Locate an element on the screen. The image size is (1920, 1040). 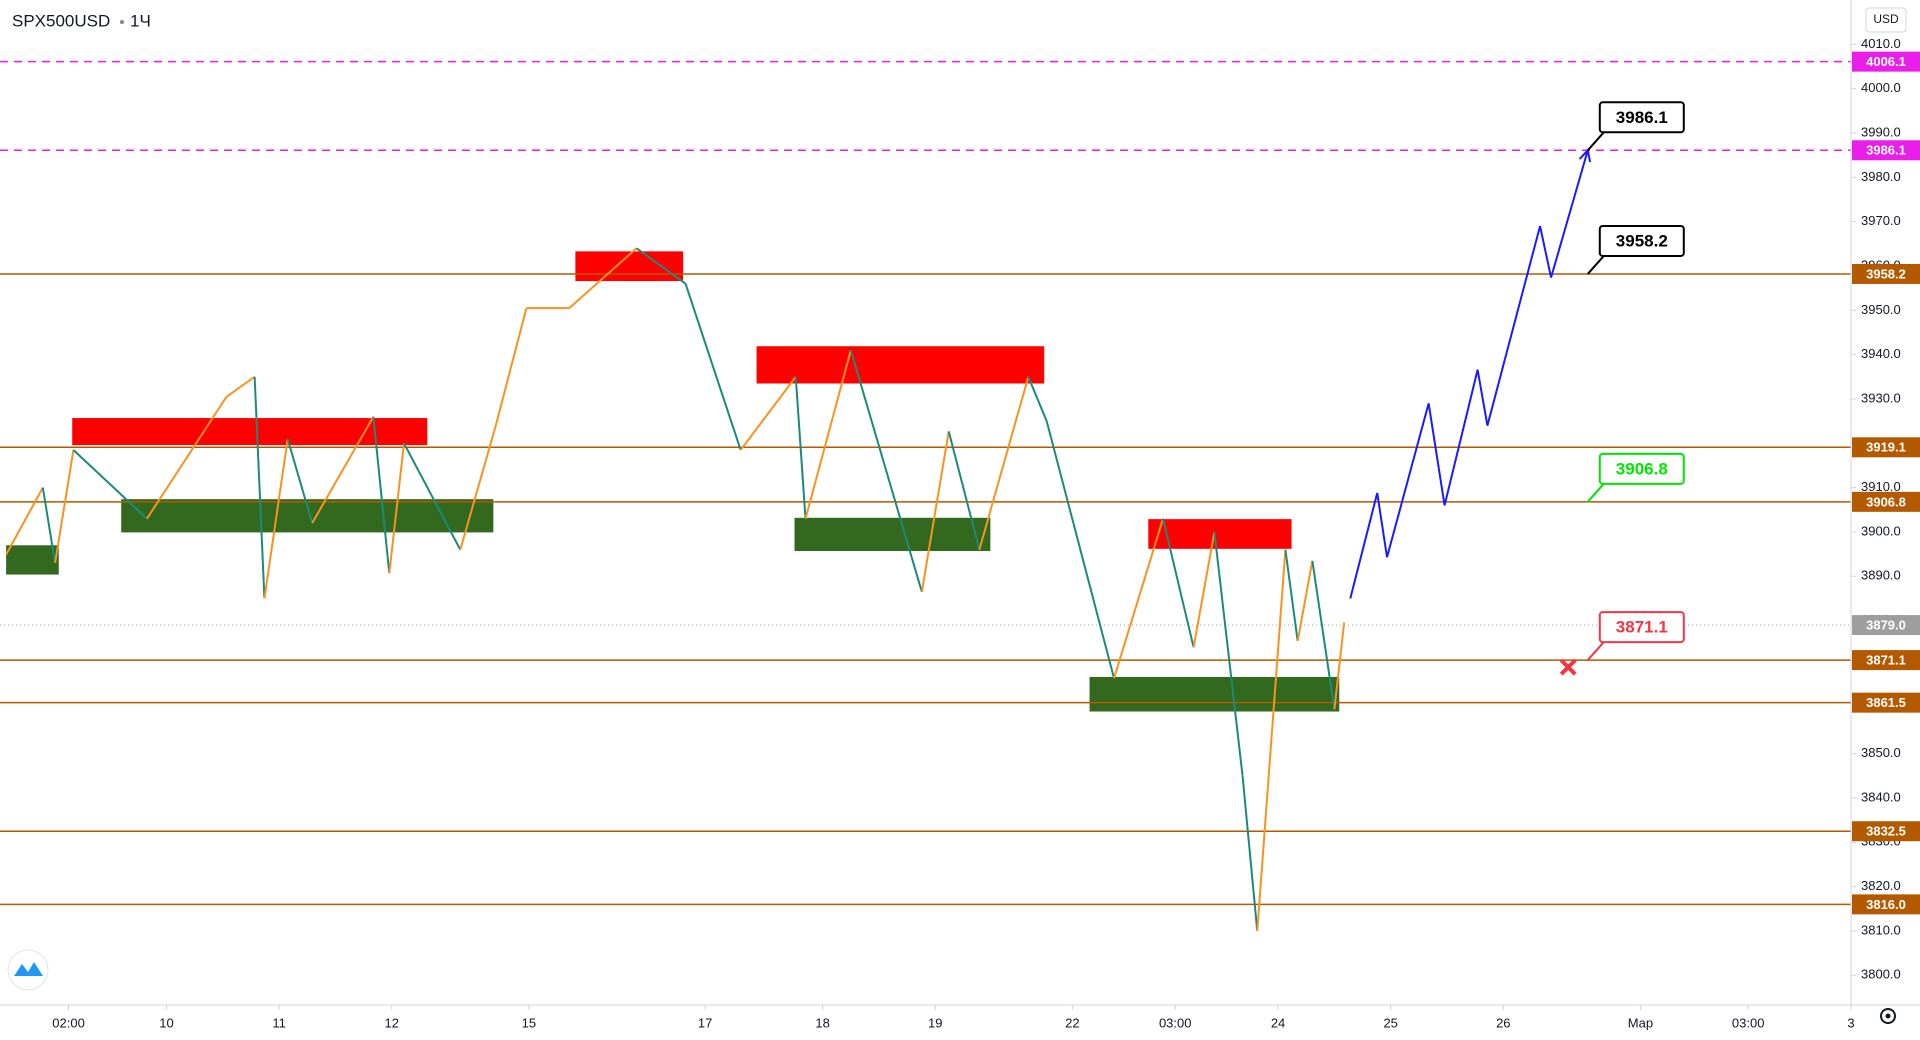
callout-label: 3906.8 is located at coordinates (1642, 468).